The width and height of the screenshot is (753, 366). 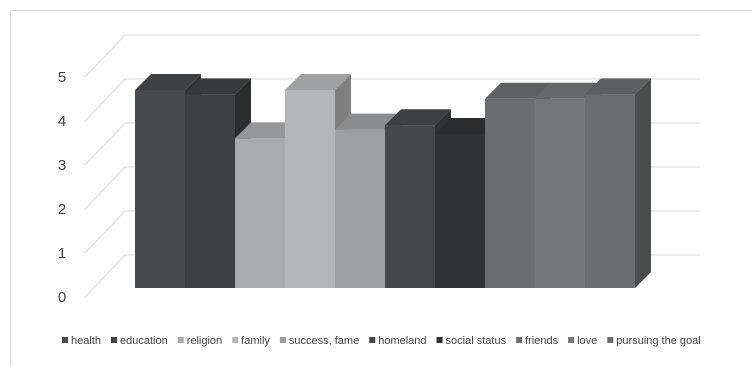 What do you see at coordinates (62, 253) in the screenshot?
I see `y-tick-label: 1` at bounding box center [62, 253].